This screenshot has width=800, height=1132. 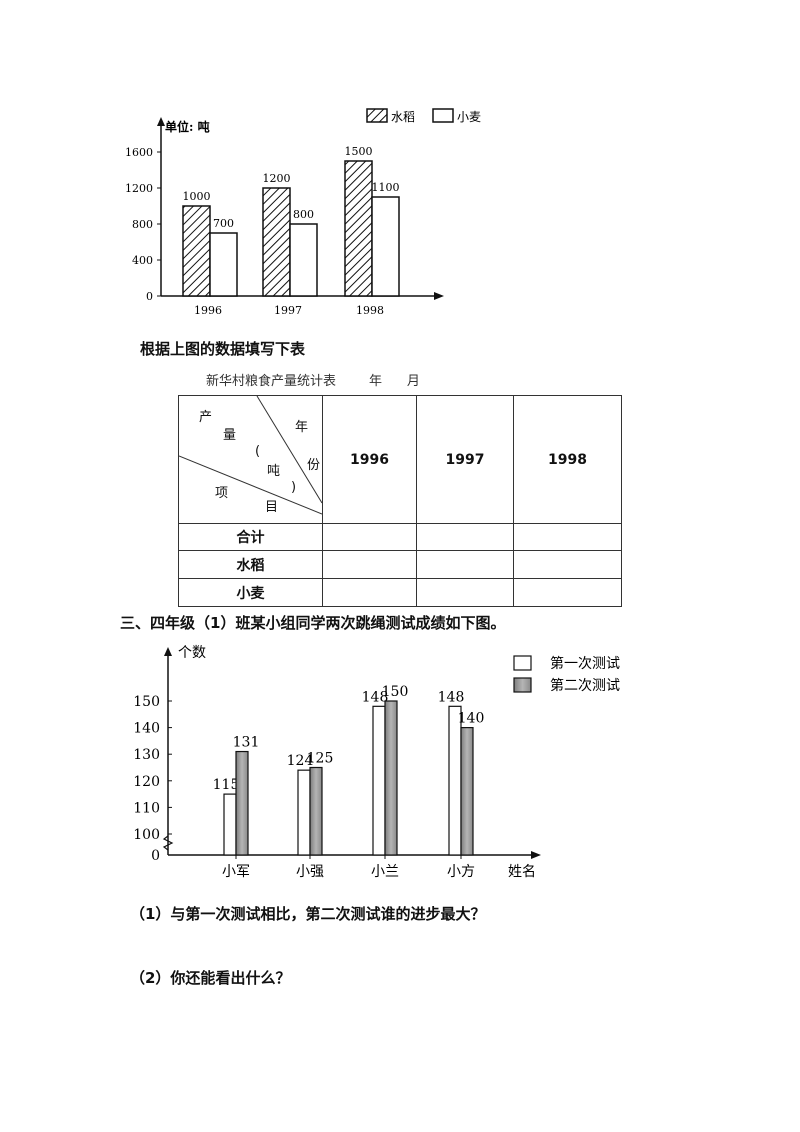 I want to click on diag-label-mu: 目, so click(x=272, y=507).